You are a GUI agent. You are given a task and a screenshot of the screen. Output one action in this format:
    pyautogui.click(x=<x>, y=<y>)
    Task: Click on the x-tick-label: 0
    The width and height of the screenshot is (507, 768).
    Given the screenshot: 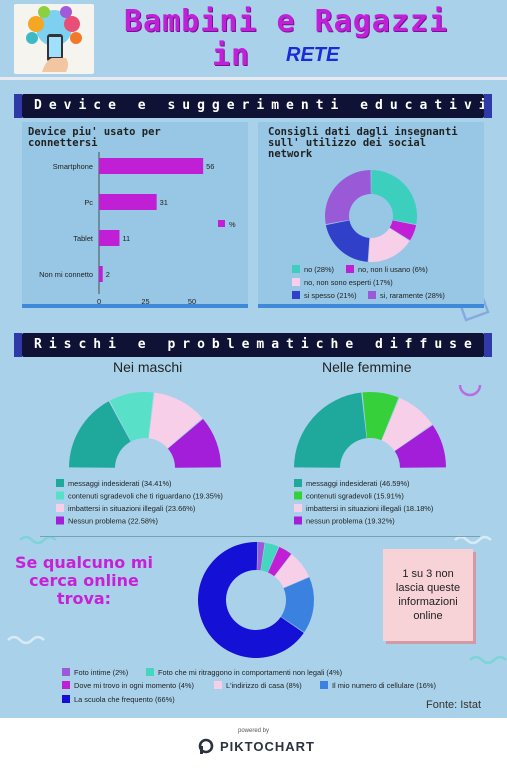 What is the action you would take?
    pyautogui.click(x=99, y=301)
    